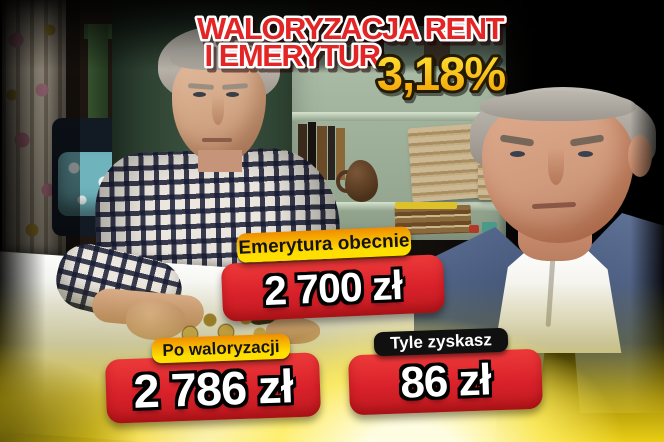 The image size is (664, 442). I want to click on gain-value-badge: 86 zł, so click(445, 382).